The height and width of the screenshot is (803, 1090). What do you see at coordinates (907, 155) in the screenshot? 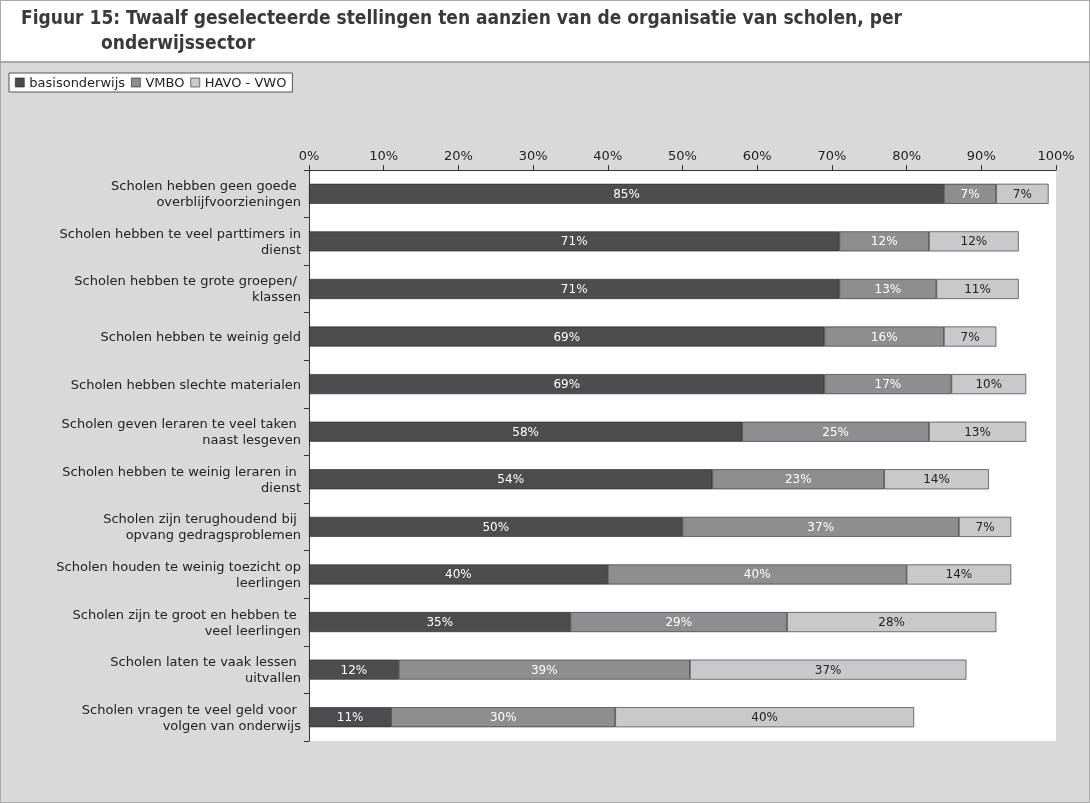
I see `x-tick-label: 80%` at bounding box center [907, 155].